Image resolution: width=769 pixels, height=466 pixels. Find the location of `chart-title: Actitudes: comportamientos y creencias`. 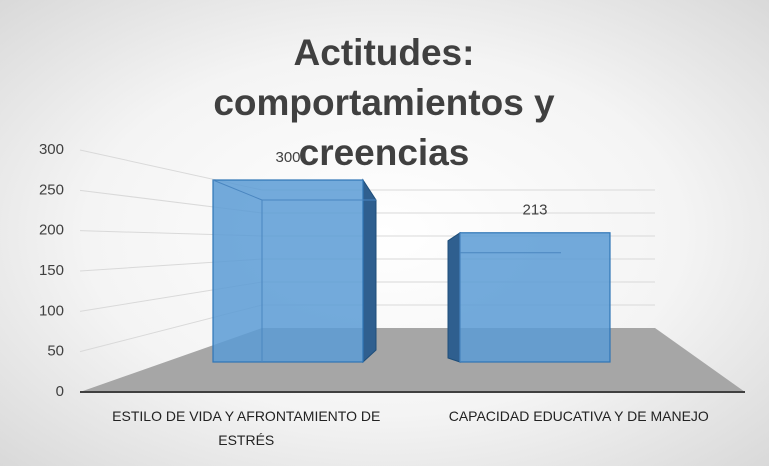

chart-title: Actitudes: comportamientos y creencias is located at coordinates (384, 102).